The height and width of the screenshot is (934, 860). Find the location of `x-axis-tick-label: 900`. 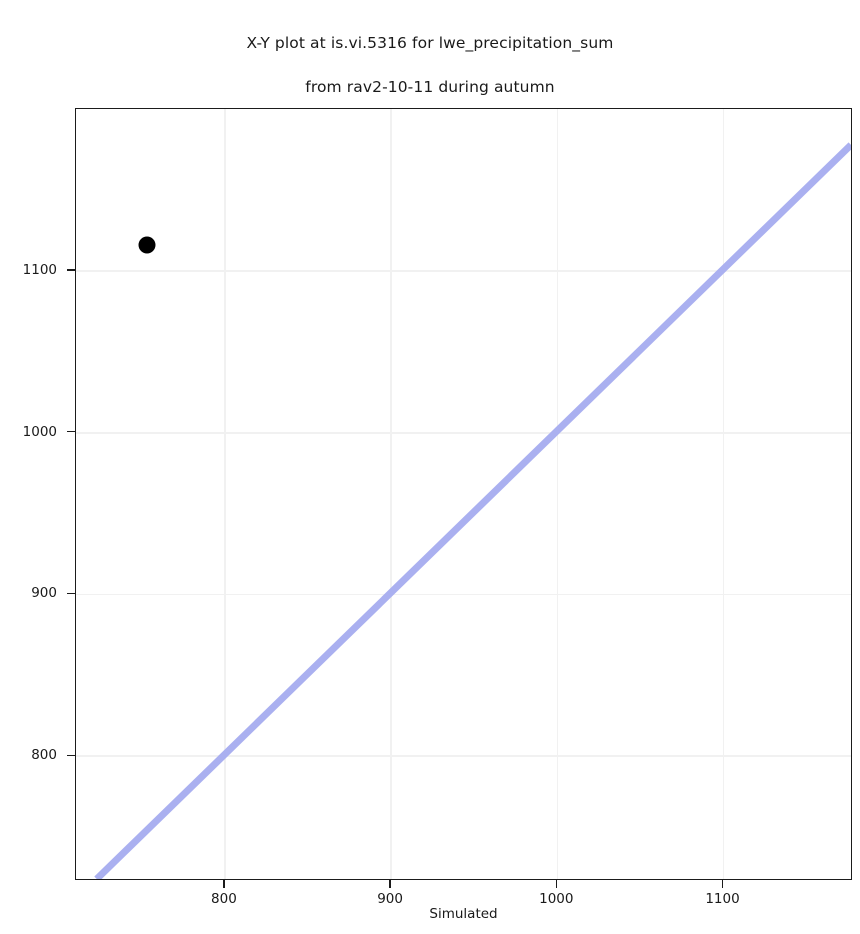

x-axis-tick-label: 900 is located at coordinates (390, 899).